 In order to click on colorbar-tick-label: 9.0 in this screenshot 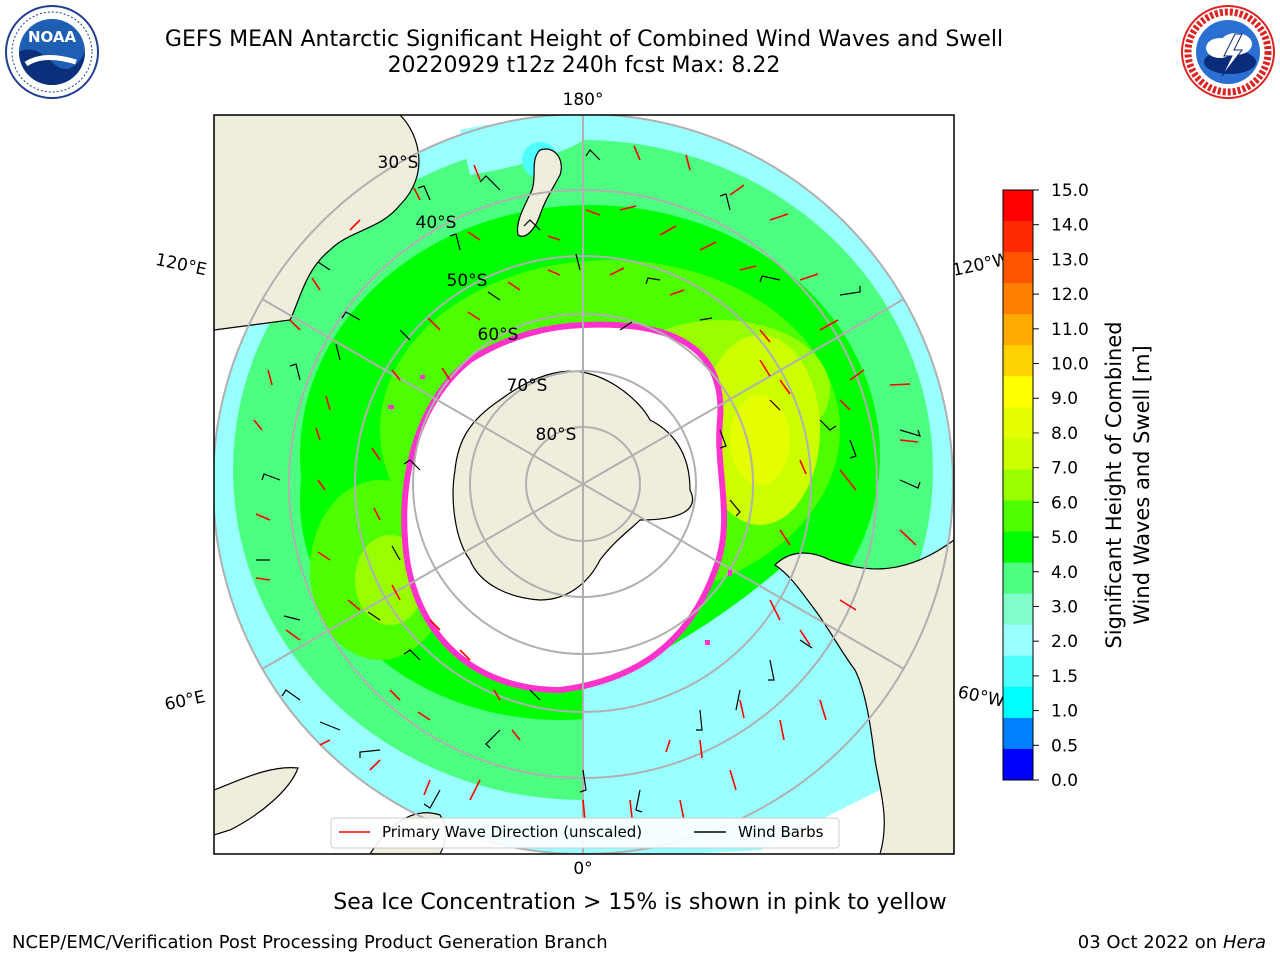, I will do `click(1064, 399)`.